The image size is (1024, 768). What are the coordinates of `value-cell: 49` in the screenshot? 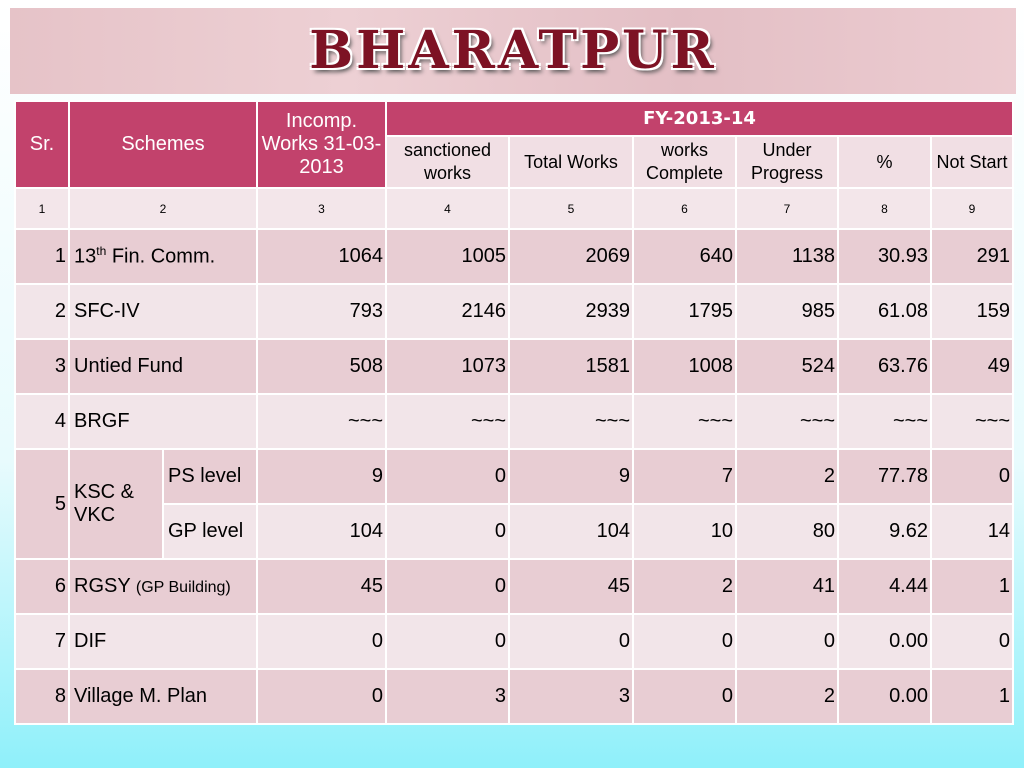 It's located at (972, 366).